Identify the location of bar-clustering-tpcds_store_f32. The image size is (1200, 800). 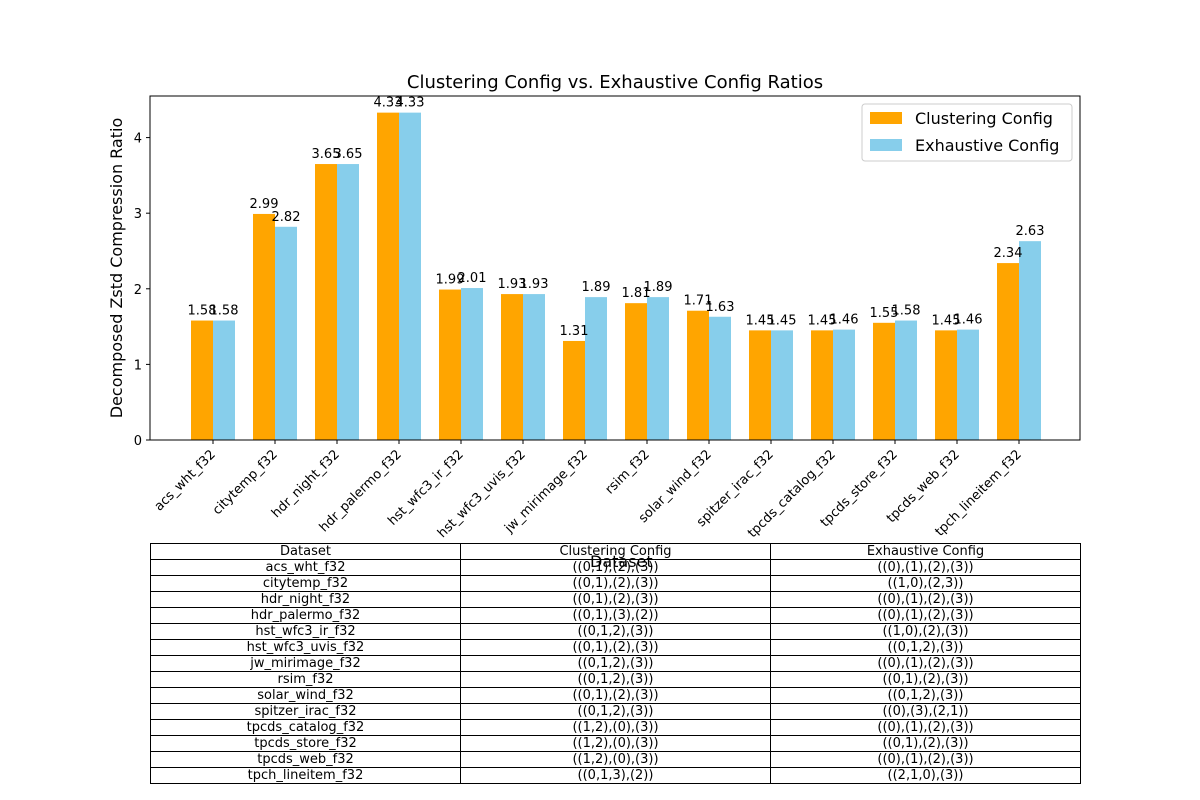
(884, 381).